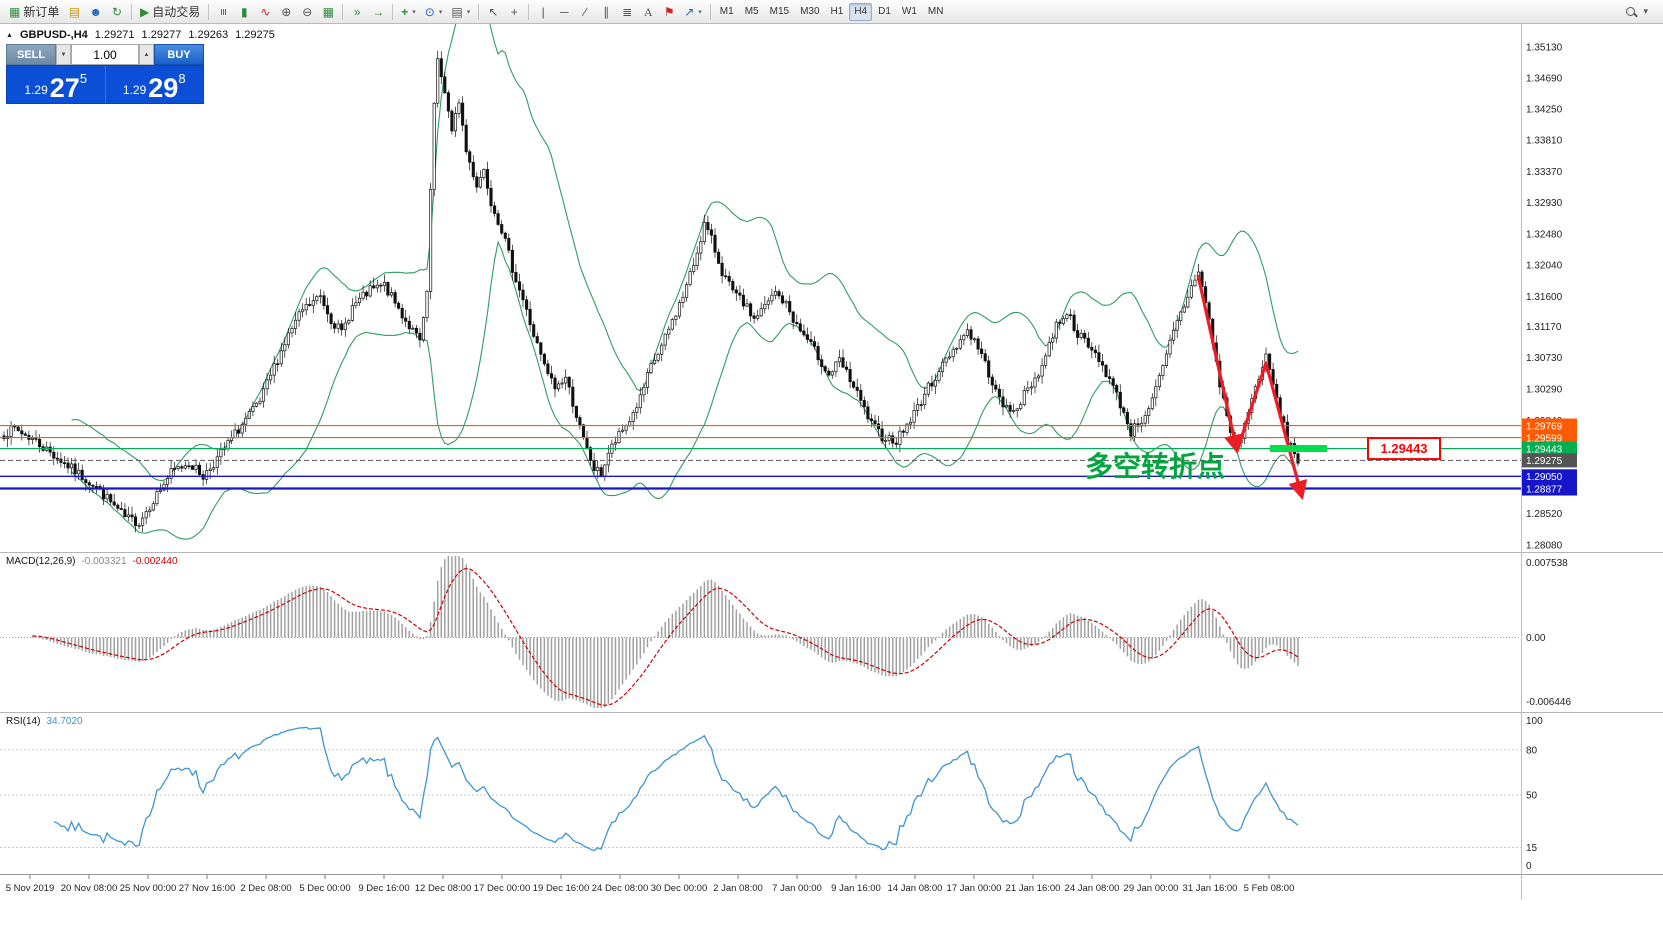  Describe the element at coordinates (182, 78) in the screenshot. I see `buy-price-sup: 8` at that location.